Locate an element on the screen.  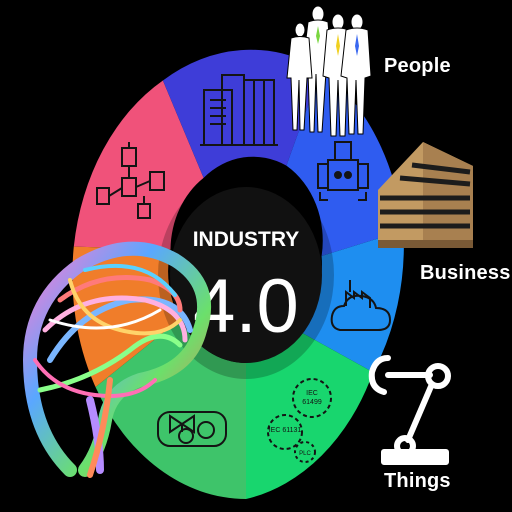
segment-motor is located at coordinates (170, 409).